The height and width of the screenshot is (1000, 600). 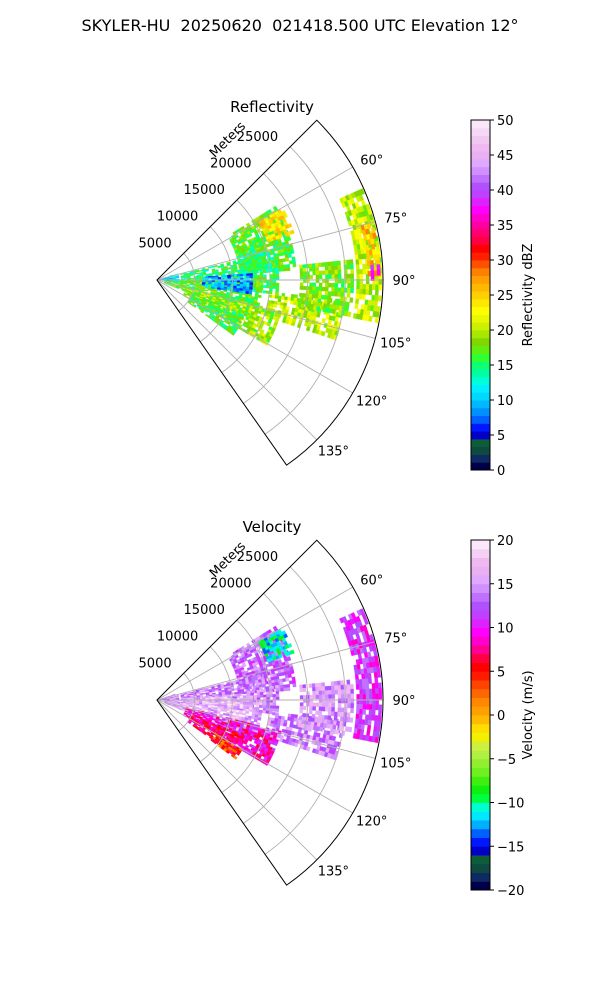 What do you see at coordinates (272, 527) in the screenshot?
I see `velocity-title: Velocity` at bounding box center [272, 527].